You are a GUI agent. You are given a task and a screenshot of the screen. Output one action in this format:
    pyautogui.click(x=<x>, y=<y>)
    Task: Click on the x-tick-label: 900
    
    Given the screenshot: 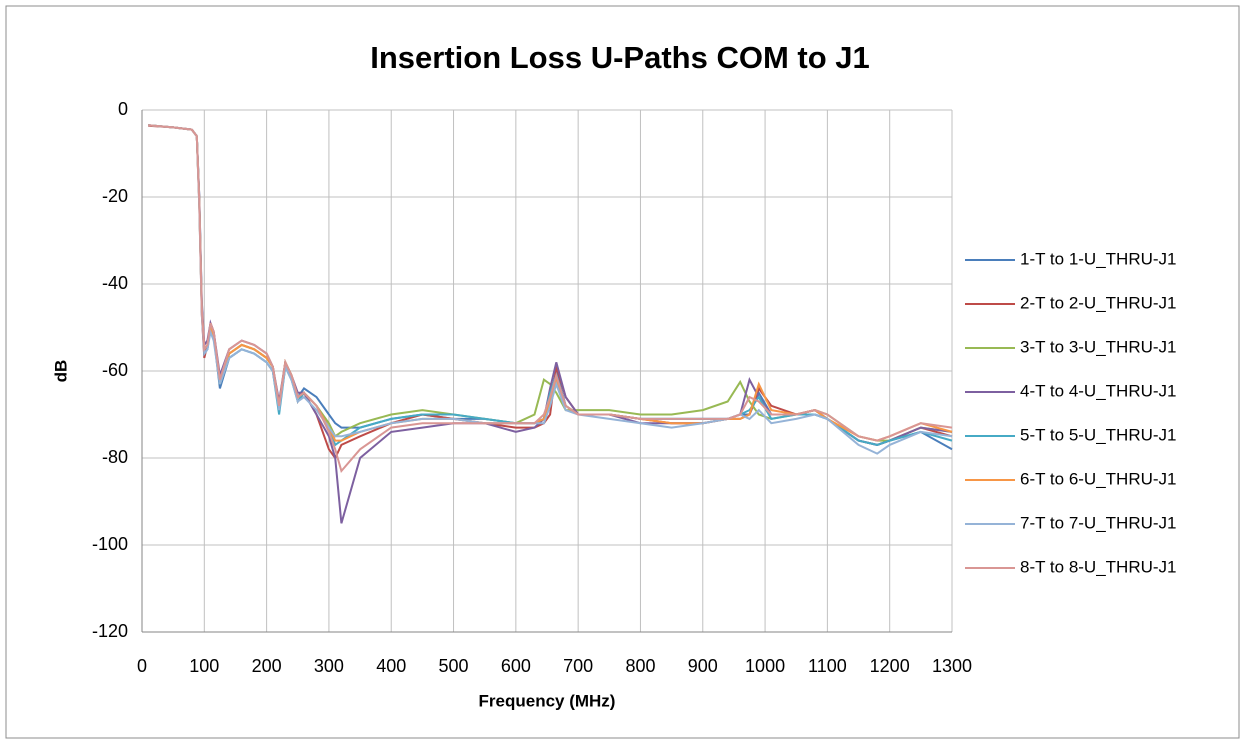 What is the action you would take?
    pyautogui.click(x=703, y=666)
    